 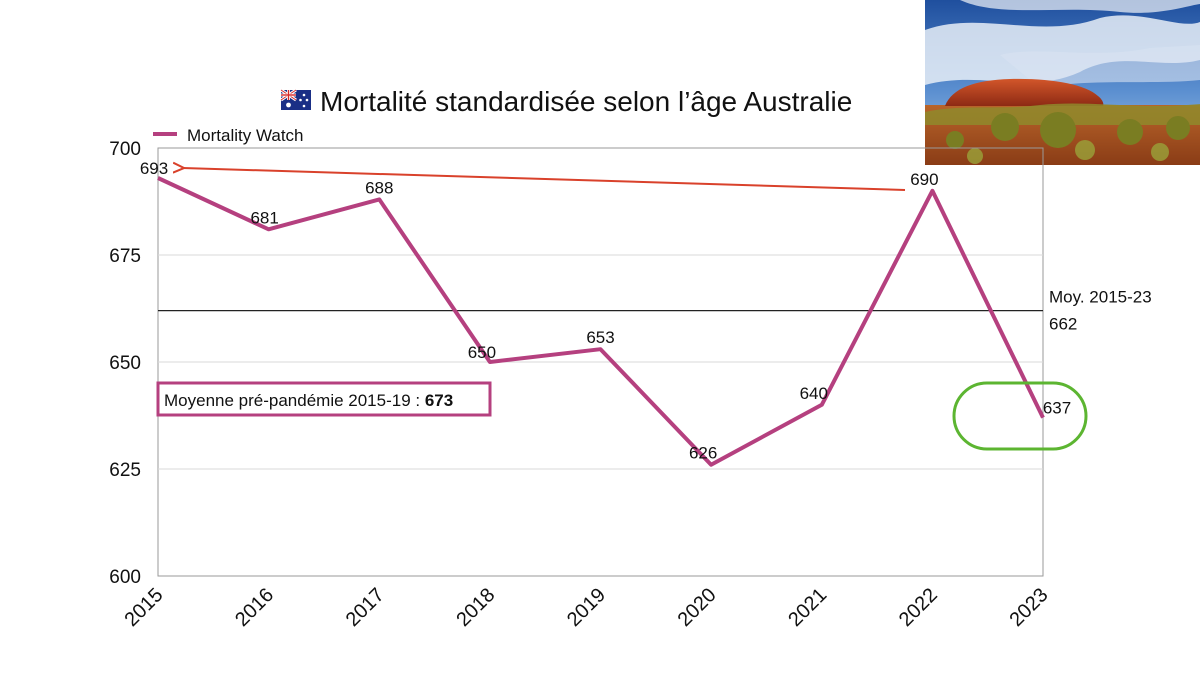 I want to click on x-tick-label-2015: 2015, so click(x=144, y=607).